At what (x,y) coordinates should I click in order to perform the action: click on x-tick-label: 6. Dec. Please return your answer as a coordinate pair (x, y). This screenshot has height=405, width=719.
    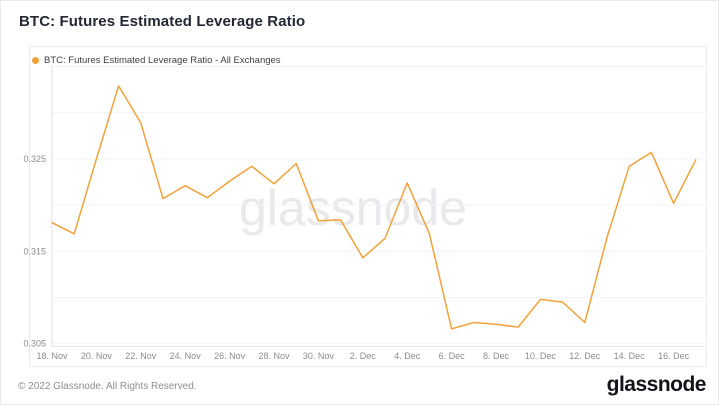
    Looking at the image, I should click on (452, 356).